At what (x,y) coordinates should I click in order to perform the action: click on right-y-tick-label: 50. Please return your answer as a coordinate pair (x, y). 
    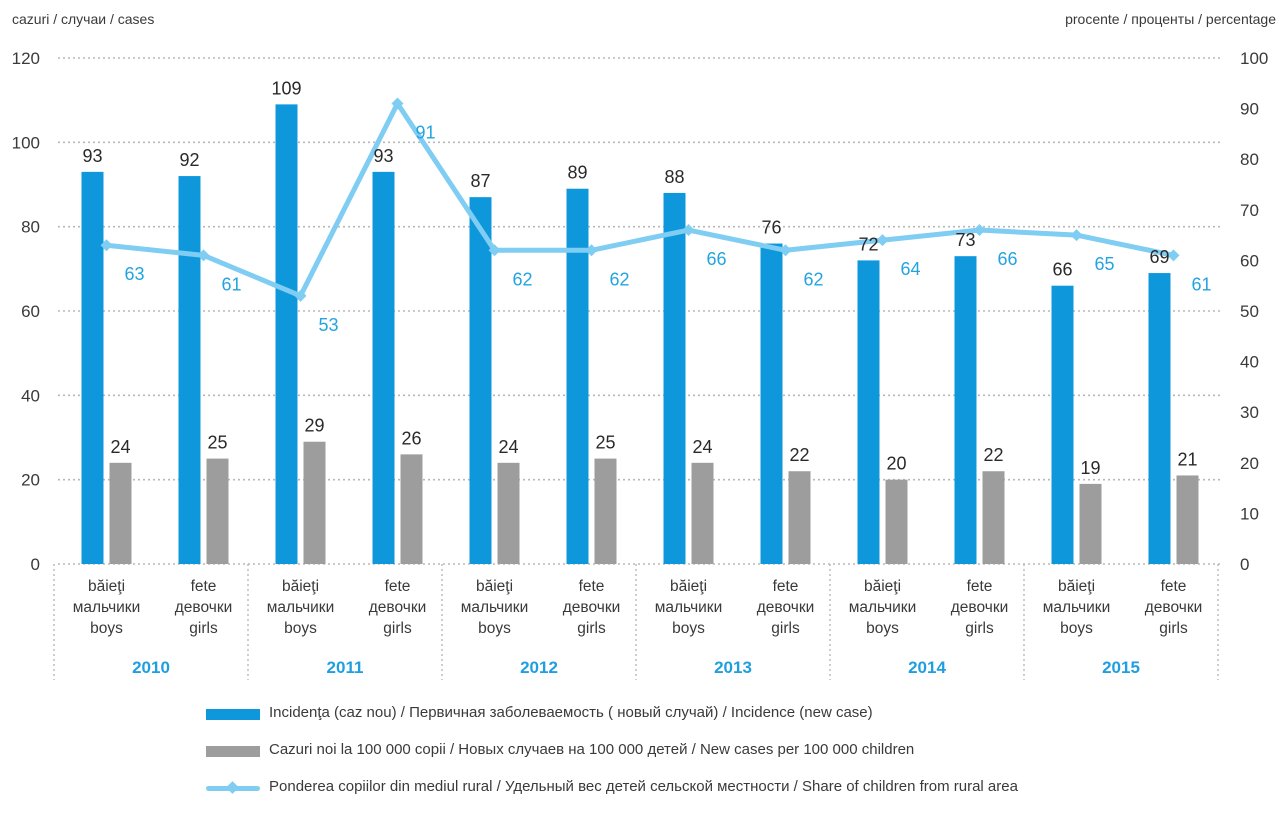
    Looking at the image, I should click on (1249, 311).